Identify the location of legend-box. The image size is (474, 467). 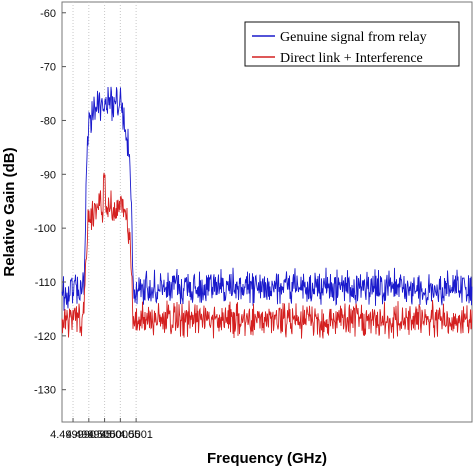
(352, 44).